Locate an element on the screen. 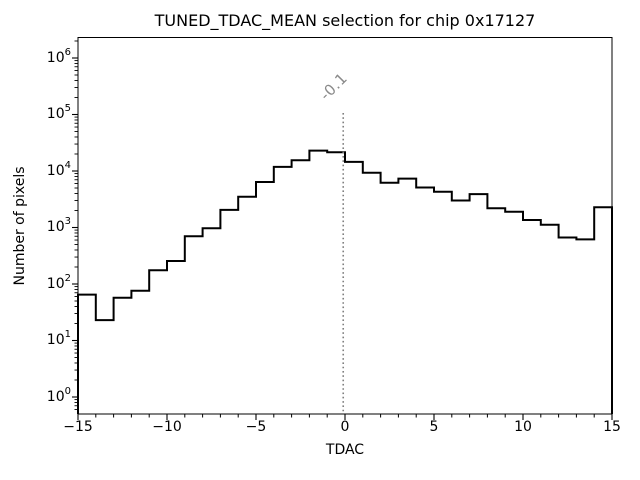 The image size is (640, 480). y-tick-label: 10⁴ is located at coordinates (58, 169).